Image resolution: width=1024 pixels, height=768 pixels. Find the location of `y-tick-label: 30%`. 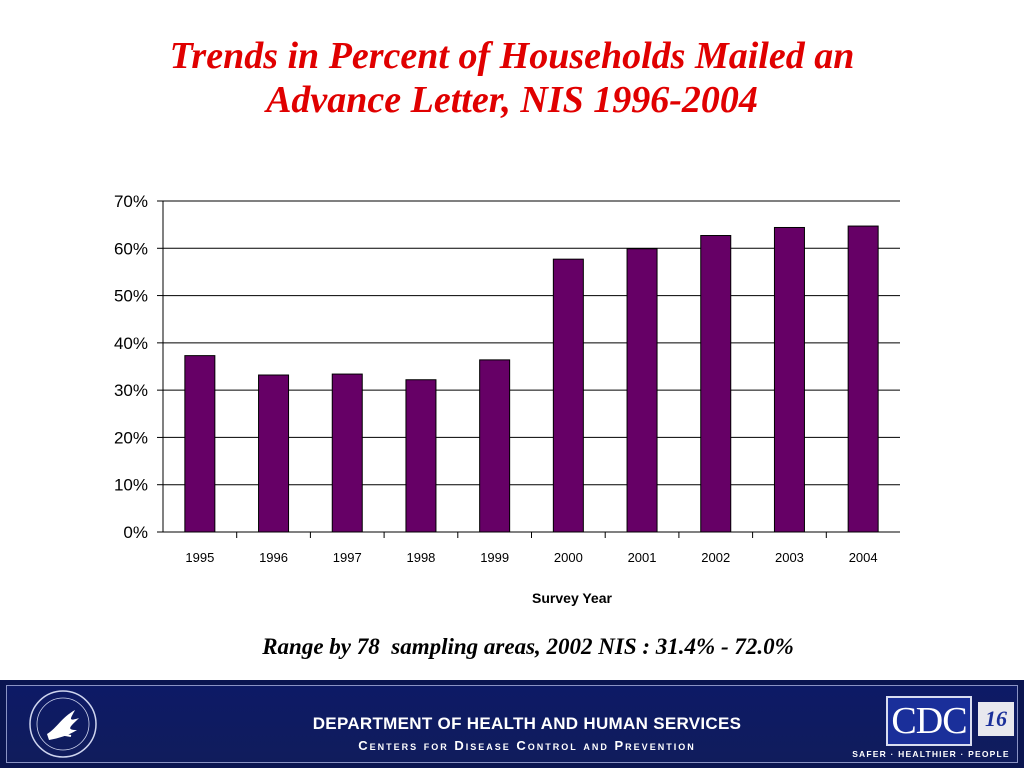

y-tick-label: 30% is located at coordinates (131, 390).